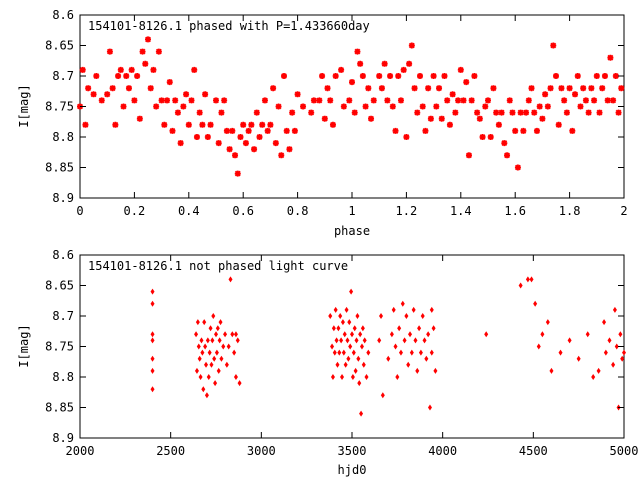  What do you see at coordinates (79, 211) in the screenshot?
I see `phased-x-tick-label: 0` at bounding box center [79, 211].